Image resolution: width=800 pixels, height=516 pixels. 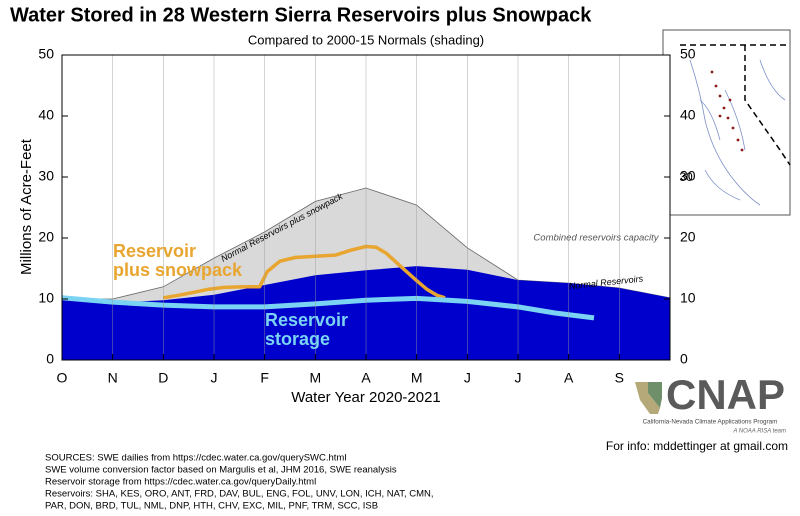 What do you see at coordinates (697, 446) in the screenshot?
I see `contact: For info: mddettinger at gmail.com` at bounding box center [697, 446].